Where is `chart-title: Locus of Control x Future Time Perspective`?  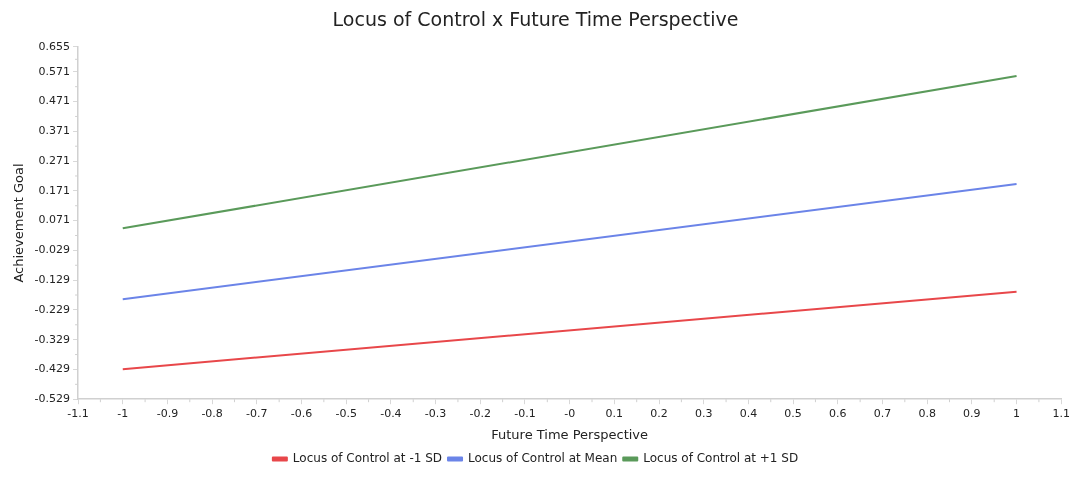
chart-title: Locus of Control x Future Time Perspective is located at coordinates (535, 19).